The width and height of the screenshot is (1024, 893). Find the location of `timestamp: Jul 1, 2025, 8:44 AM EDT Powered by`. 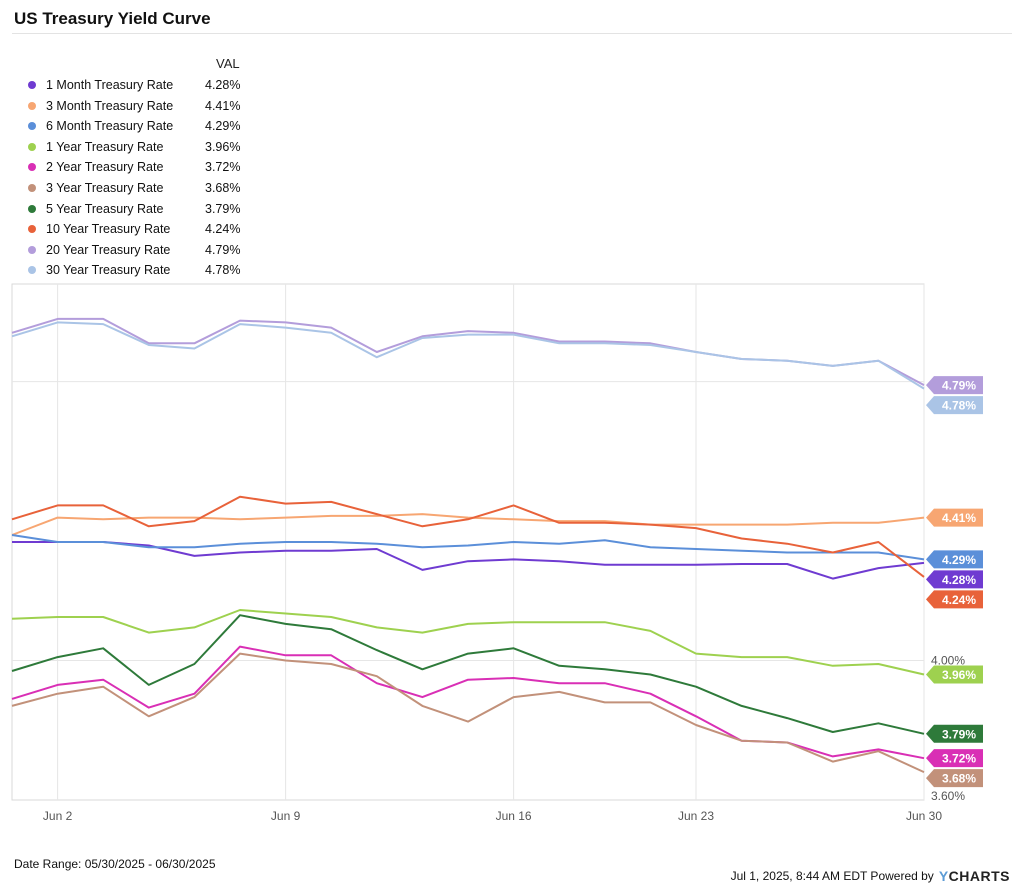

timestamp: Jul 1, 2025, 8:44 AM EDT Powered by is located at coordinates (832, 876).